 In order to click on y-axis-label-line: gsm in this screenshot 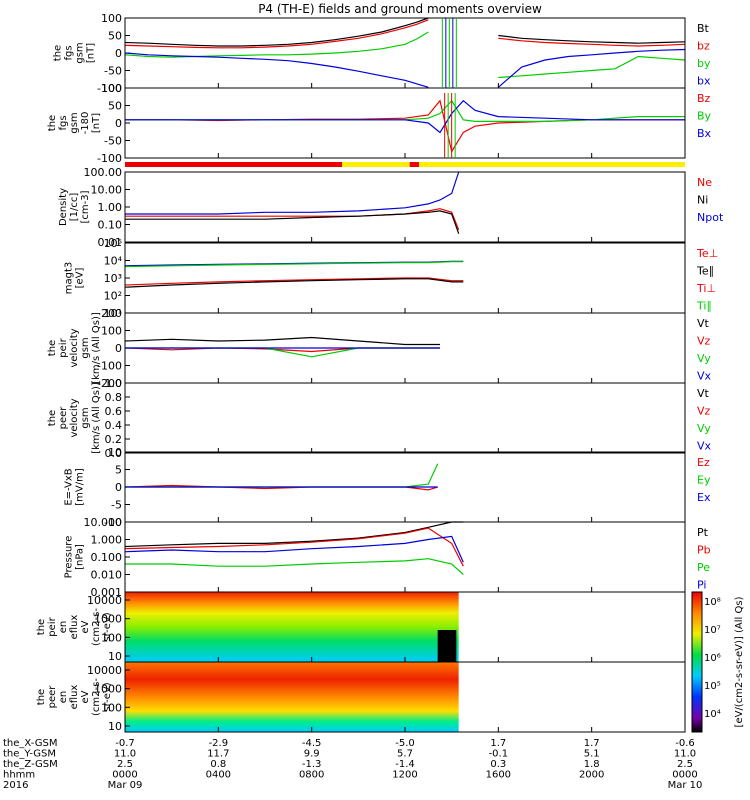, I will do `click(85, 417)`.